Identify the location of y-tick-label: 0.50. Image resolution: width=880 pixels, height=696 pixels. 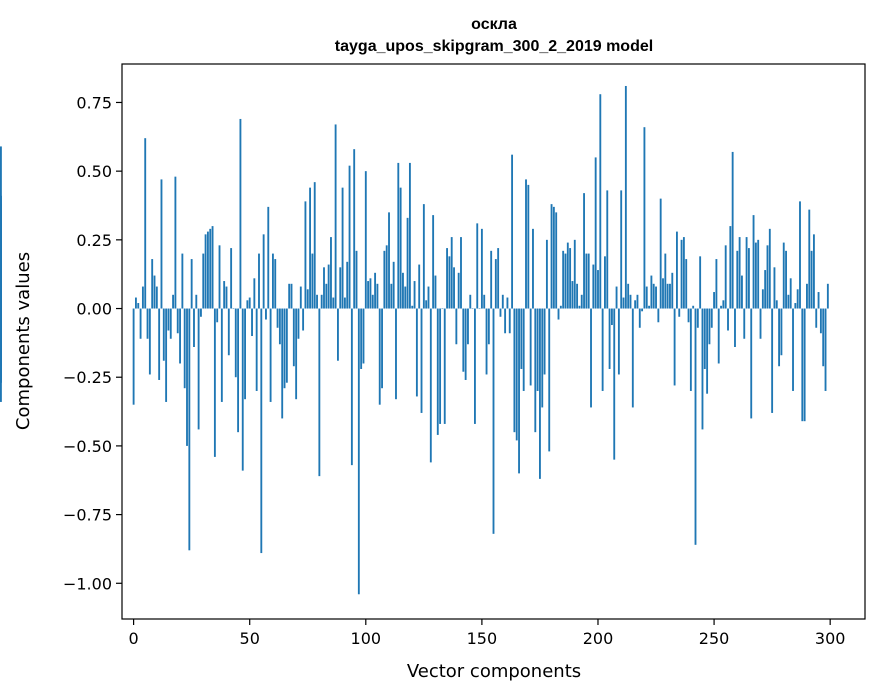
(94, 171).